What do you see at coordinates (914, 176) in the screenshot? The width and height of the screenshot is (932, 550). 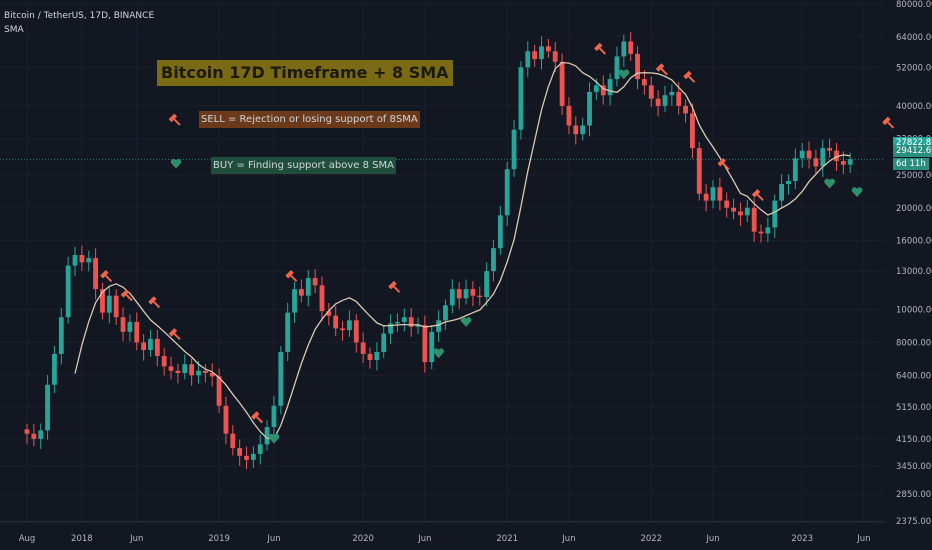 I see `y-tick-label: 25000.00` at bounding box center [914, 176].